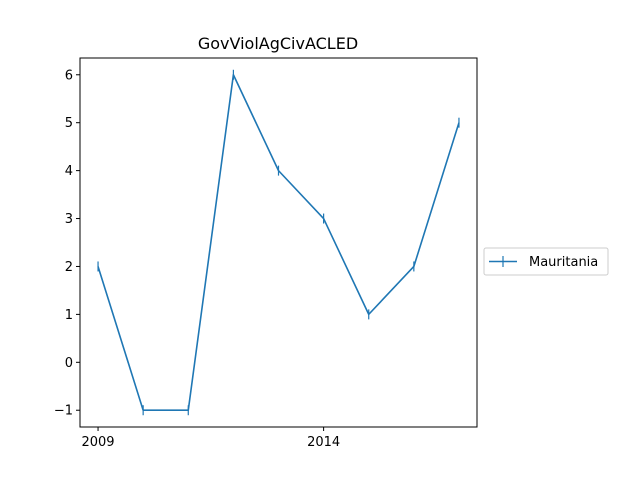  What do you see at coordinates (69, 123) in the screenshot?
I see `y-tick-label: 5` at bounding box center [69, 123].